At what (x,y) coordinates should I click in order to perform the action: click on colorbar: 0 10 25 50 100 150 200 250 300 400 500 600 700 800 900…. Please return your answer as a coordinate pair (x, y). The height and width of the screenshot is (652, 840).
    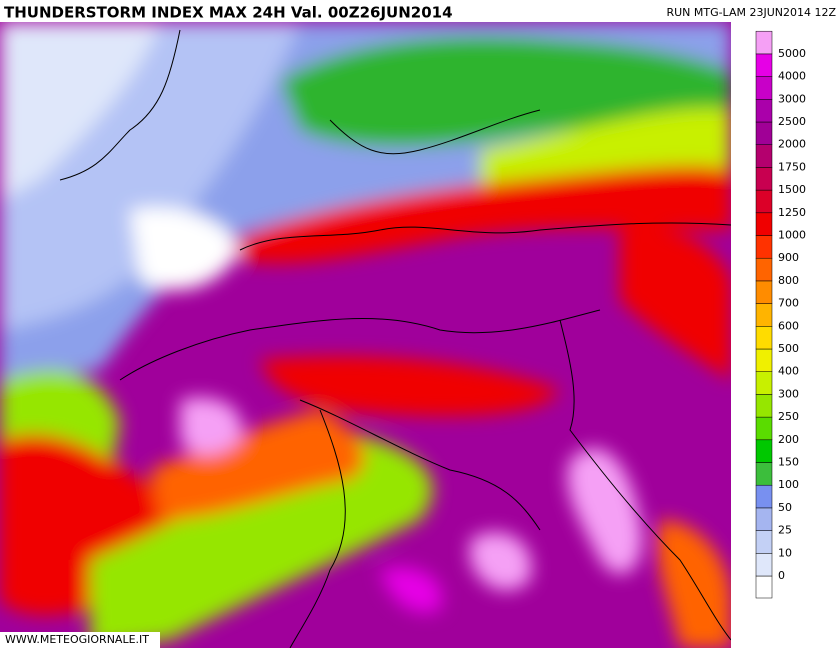
    Looking at the image, I should click on (780, 314).